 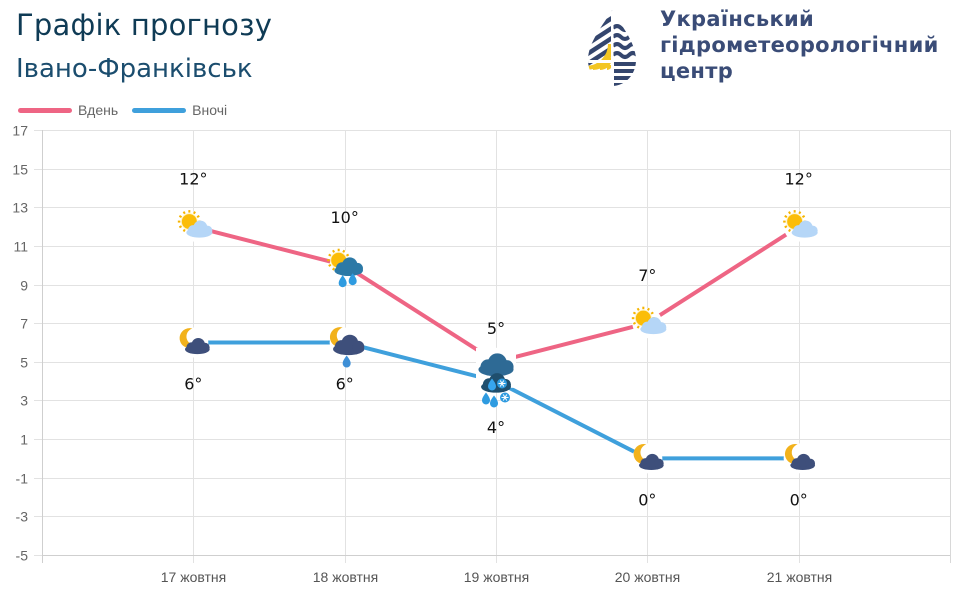 I want to click on sun-rain-cloud-icon, so click(x=345, y=268).